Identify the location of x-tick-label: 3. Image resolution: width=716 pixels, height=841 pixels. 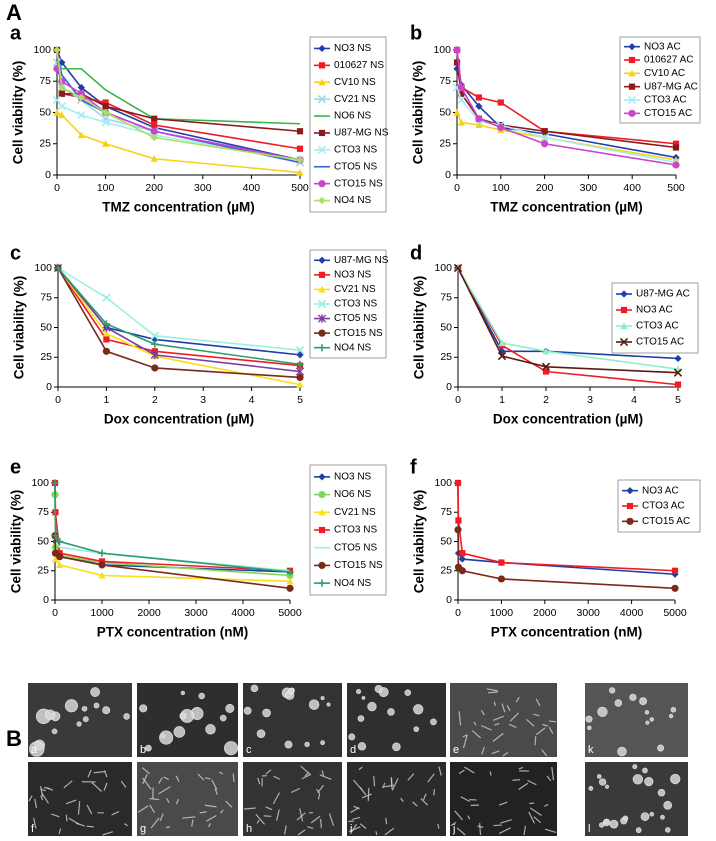
(590, 400).